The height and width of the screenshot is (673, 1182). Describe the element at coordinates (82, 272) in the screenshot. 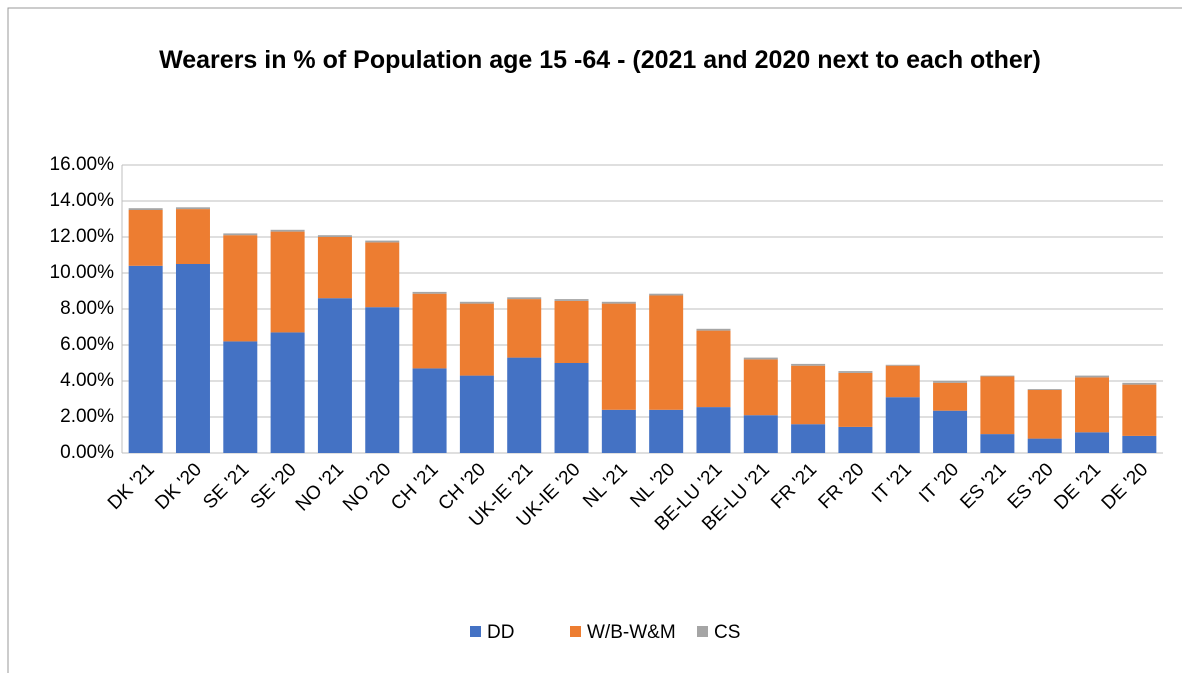

I see `y-tick-label: 10.00%` at that location.